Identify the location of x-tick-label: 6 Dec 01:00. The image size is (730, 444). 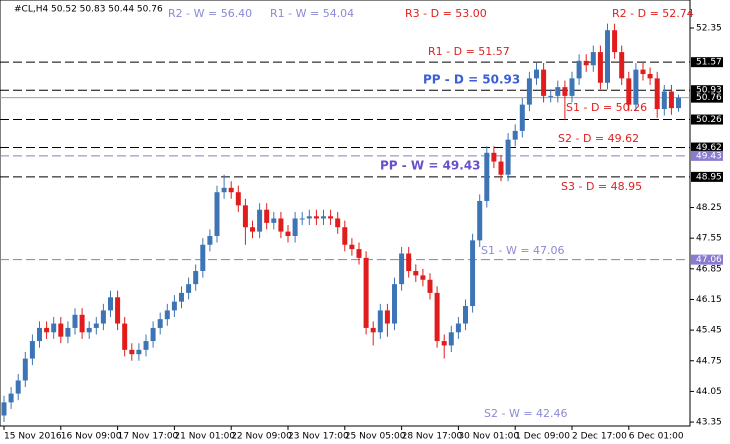
(656, 437).